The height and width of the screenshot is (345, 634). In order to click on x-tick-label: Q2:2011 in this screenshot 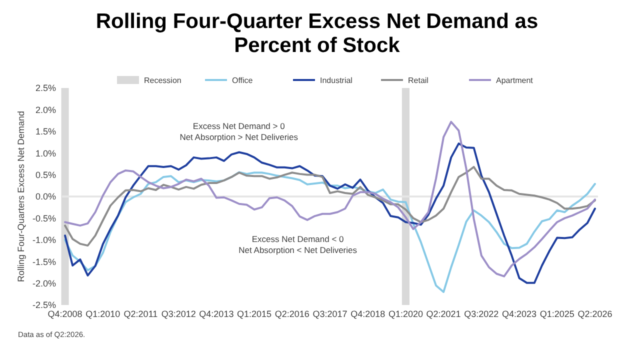, I will do `click(141, 314)`.